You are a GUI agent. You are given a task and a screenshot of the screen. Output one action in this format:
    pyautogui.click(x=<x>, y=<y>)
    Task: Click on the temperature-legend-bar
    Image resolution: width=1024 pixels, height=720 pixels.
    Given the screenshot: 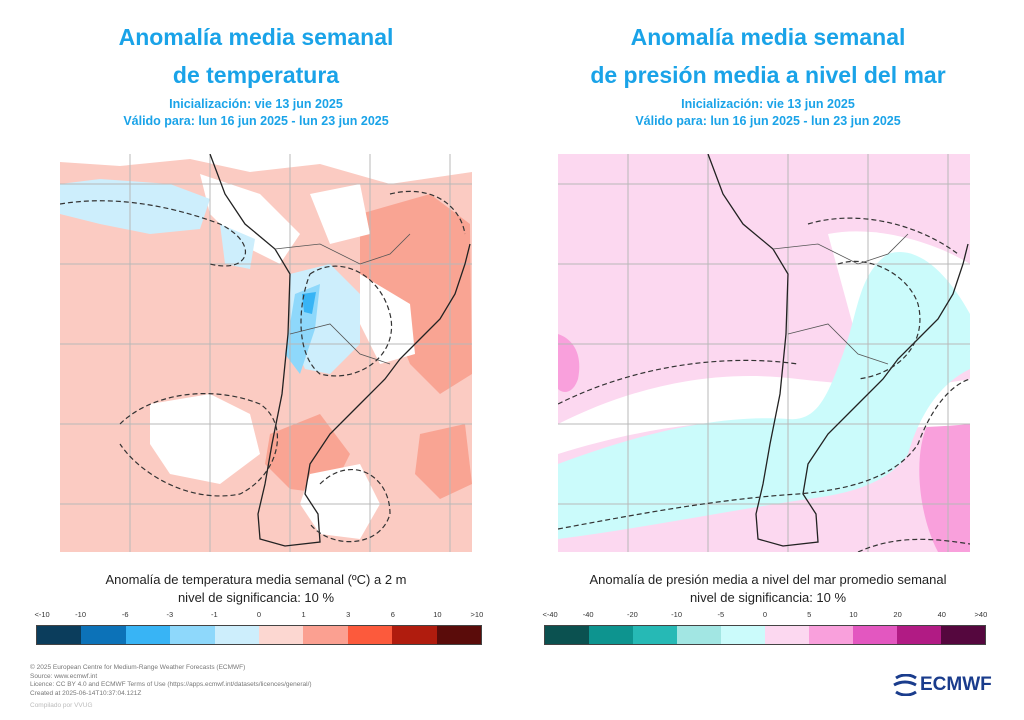 What is the action you would take?
    pyautogui.click(x=259, y=635)
    